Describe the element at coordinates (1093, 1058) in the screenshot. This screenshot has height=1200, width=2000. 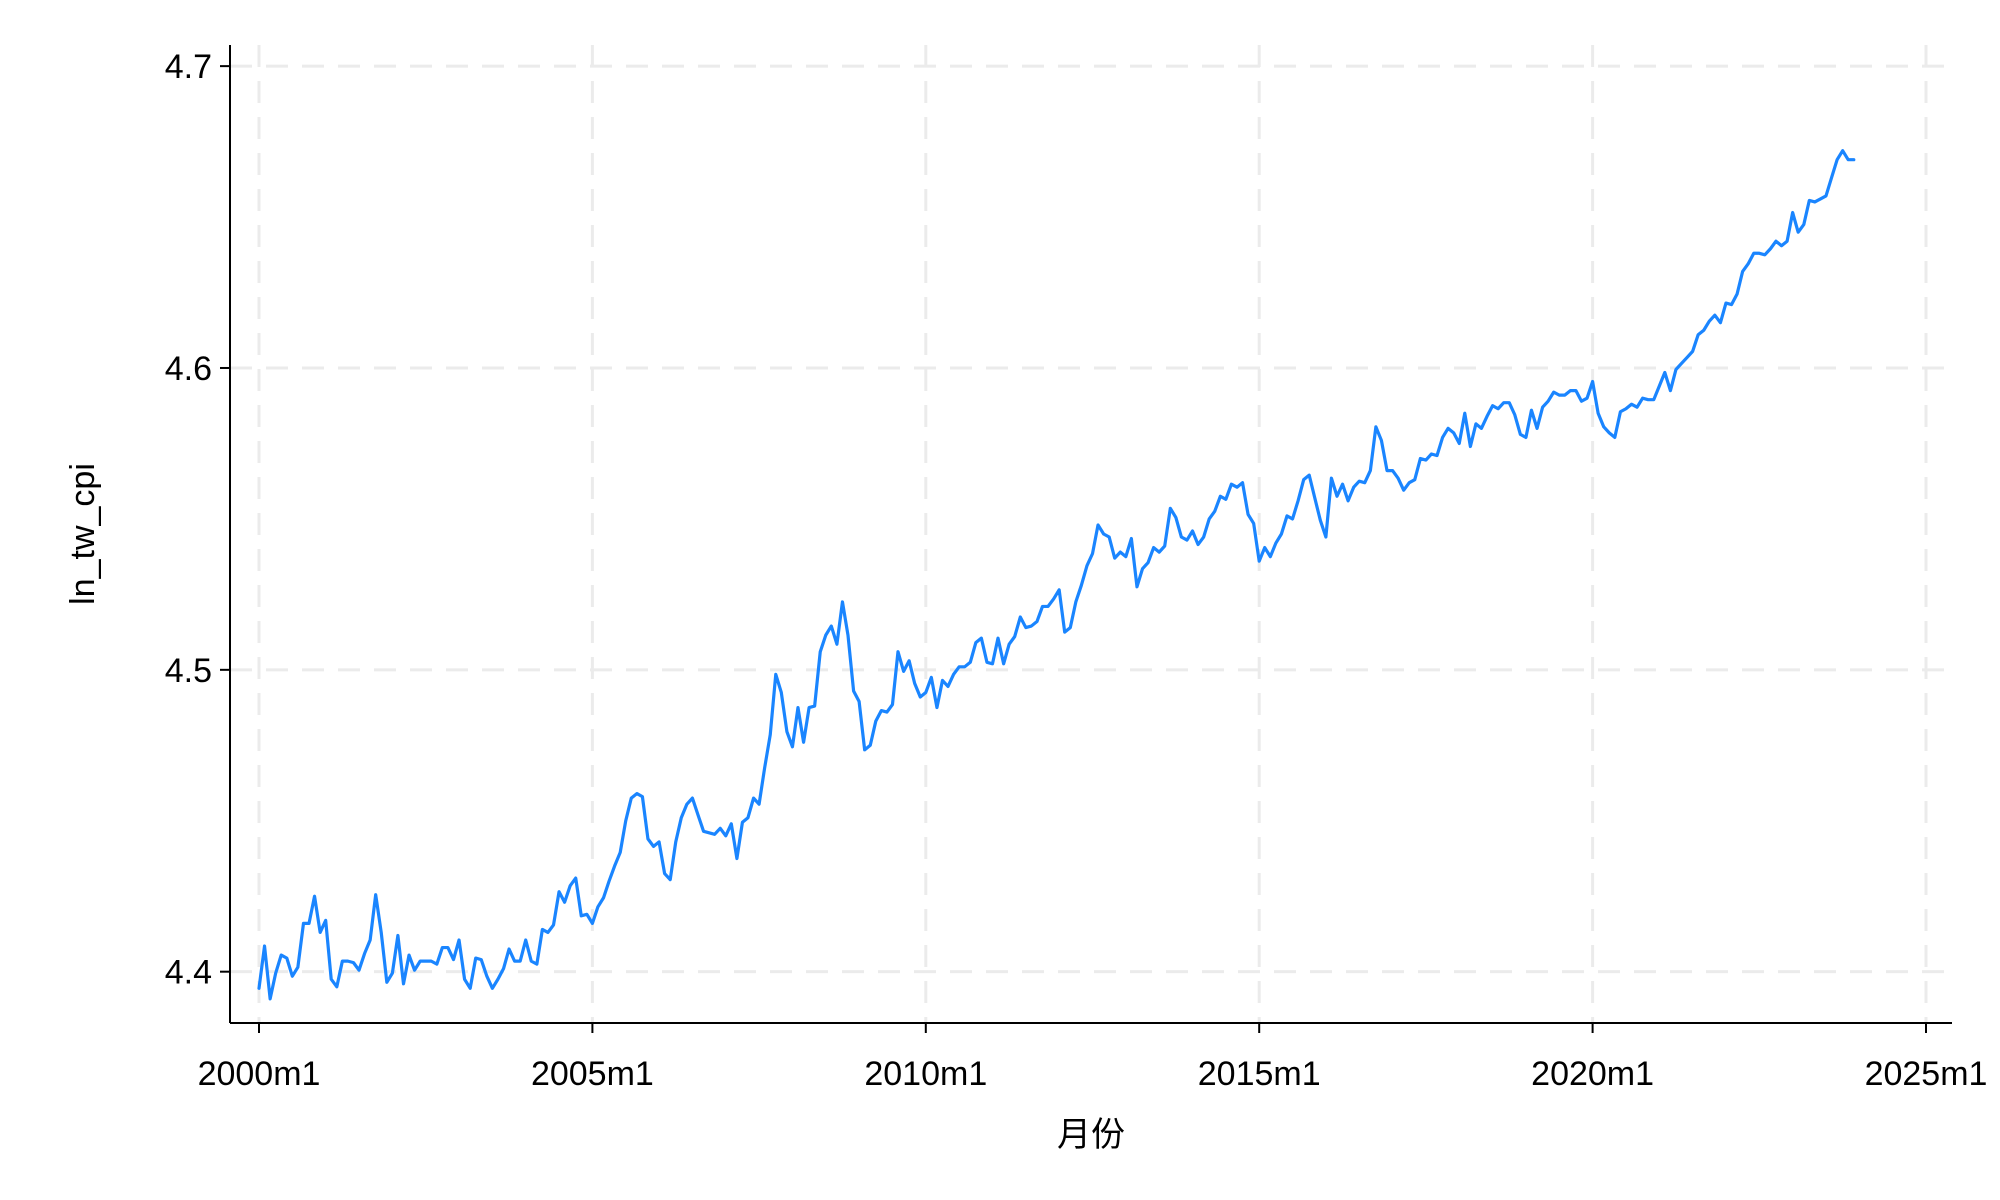
I see `x-axis-ticks: 2000m1 2005m1 2010m1 2015m1 2020m1 2025m1` at that location.